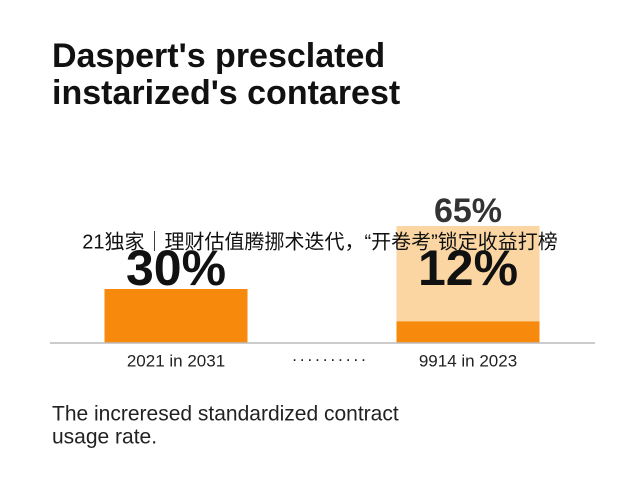 This screenshot has width=640, height=480. Describe the element at coordinates (176, 268) in the screenshot. I see `value-label: 30%` at that location.